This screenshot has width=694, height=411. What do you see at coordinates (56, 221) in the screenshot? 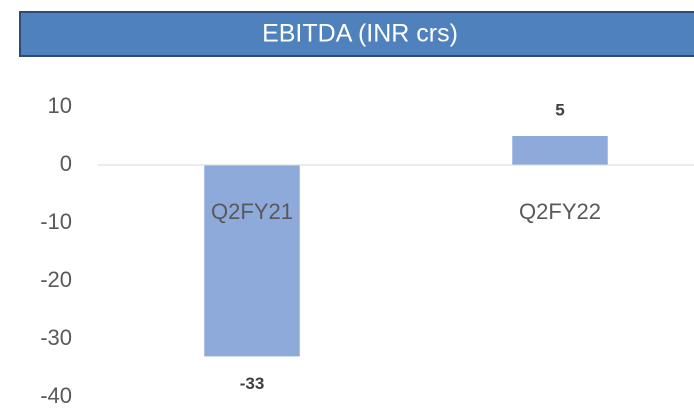
I see `y-tick-label: -10` at bounding box center [56, 221].